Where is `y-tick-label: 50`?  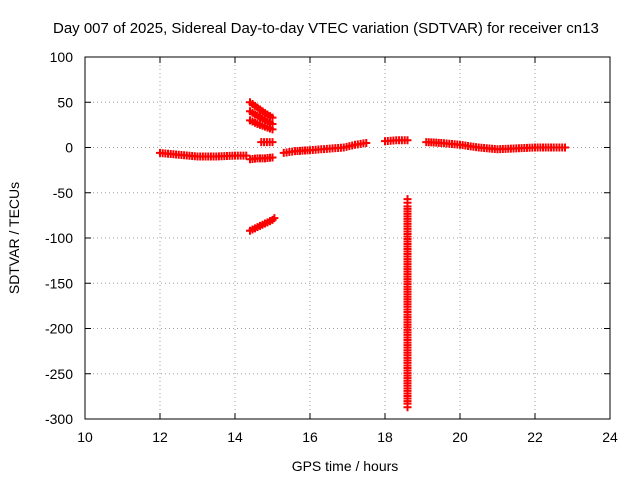 y-tick-label: 50 is located at coordinates (65, 102).